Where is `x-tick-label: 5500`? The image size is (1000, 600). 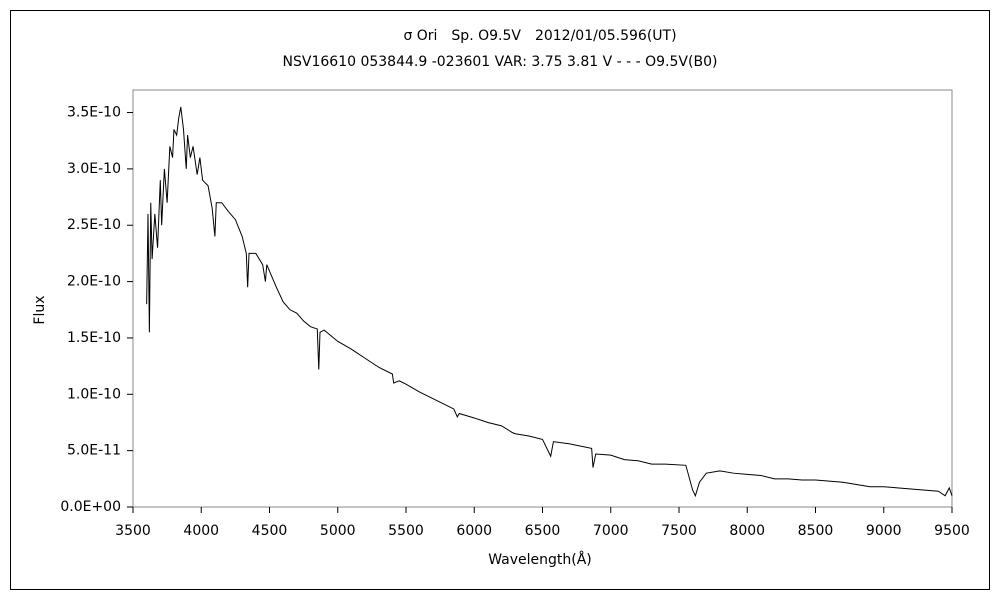
x-tick-label: 5500 is located at coordinates (406, 531).